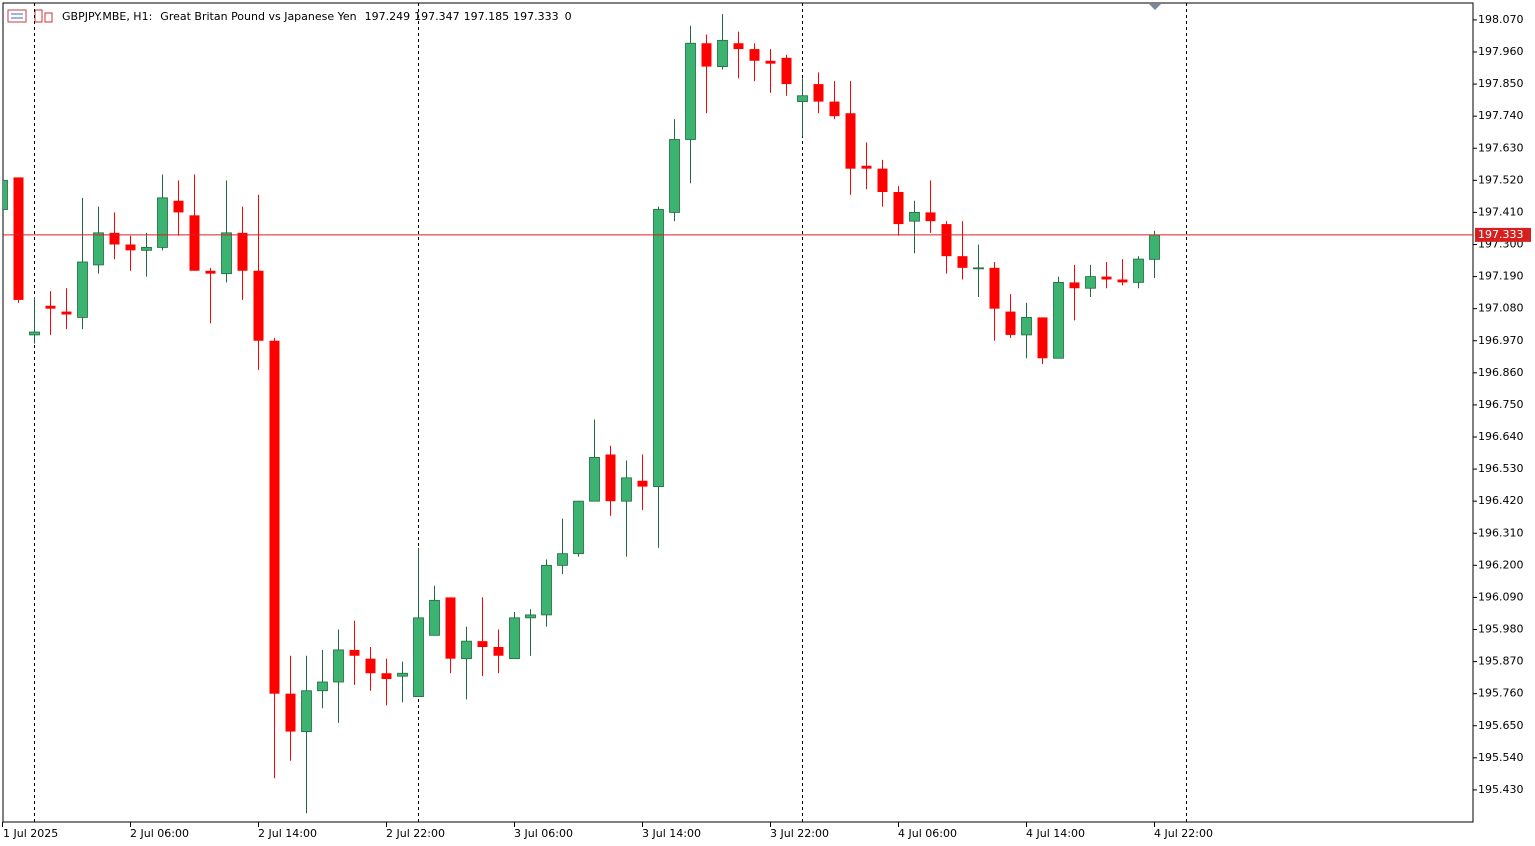 The image size is (1535, 846). What do you see at coordinates (1501, 308) in the screenshot?
I see `y-tick-label: 197.080` at bounding box center [1501, 308].